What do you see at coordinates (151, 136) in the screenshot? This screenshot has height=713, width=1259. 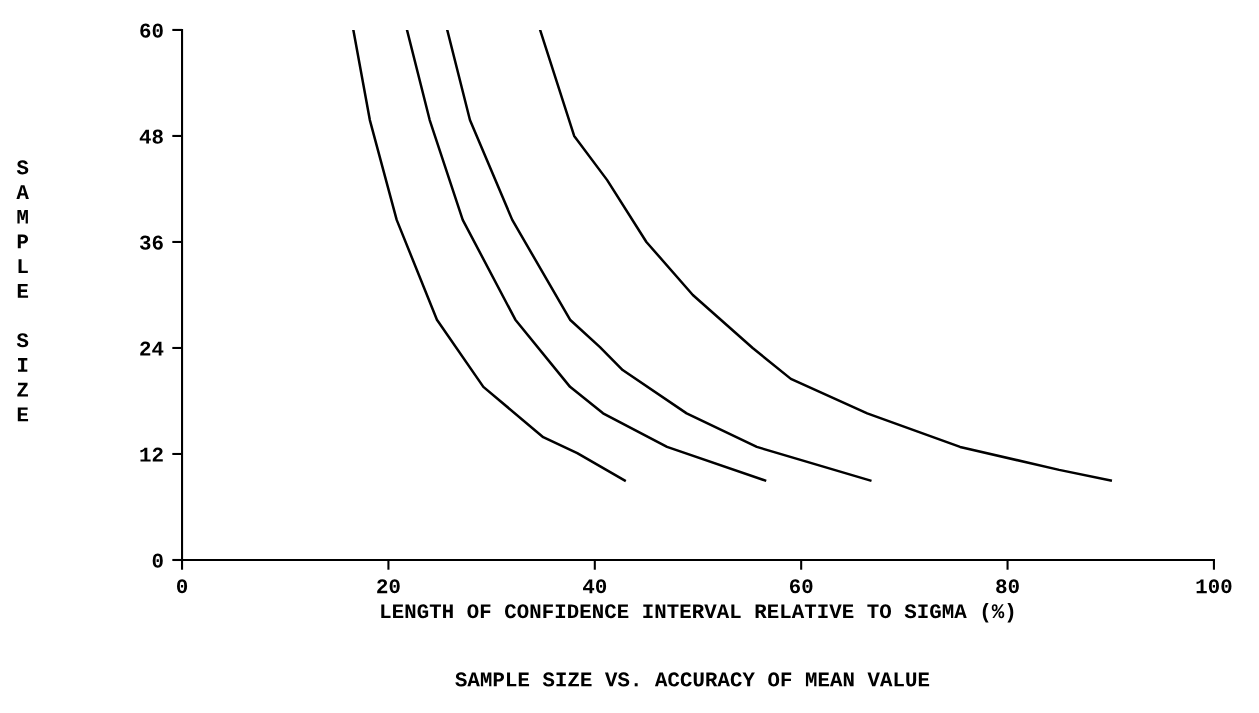 I see `y-tick-label: 48` at bounding box center [151, 136].